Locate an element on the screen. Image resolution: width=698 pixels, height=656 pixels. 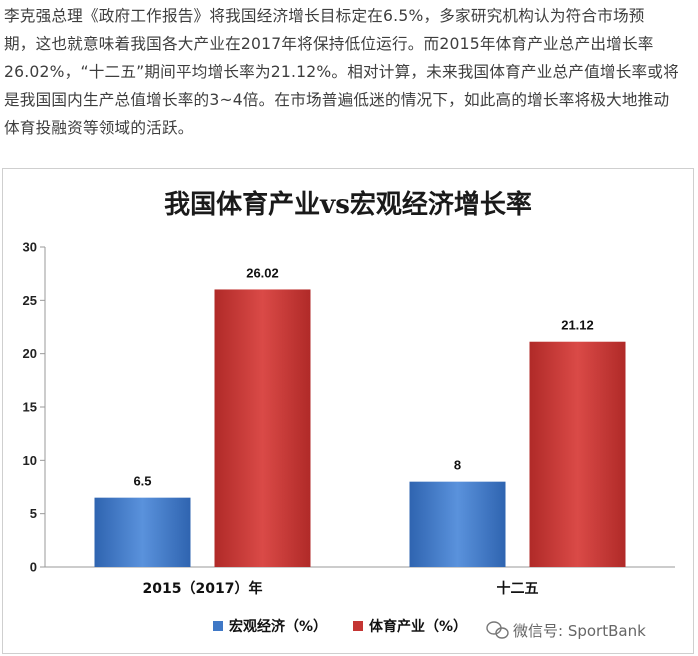
data-label: 6.5 is located at coordinates (142, 481).